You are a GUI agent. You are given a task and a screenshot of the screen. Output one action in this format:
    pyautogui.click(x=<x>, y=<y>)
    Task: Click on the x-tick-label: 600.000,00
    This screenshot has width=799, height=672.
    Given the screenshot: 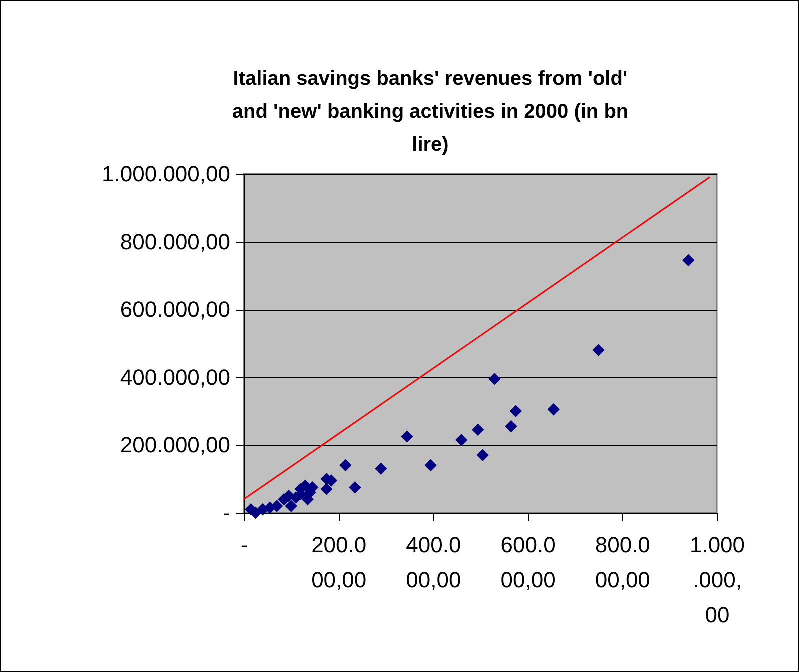 What is the action you would take?
    pyautogui.click(x=528, y=562)
    